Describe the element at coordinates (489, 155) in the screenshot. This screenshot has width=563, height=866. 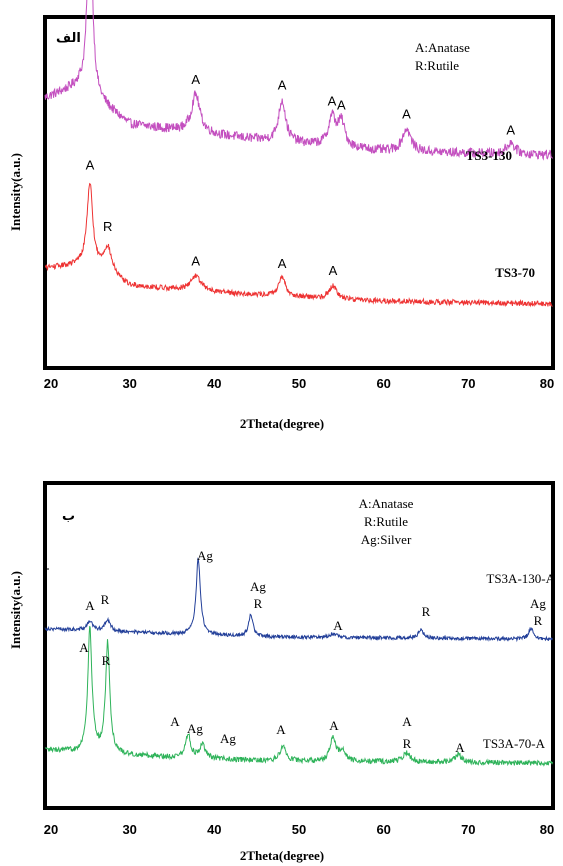
I see `series-name-label: TS3-130` at that location.